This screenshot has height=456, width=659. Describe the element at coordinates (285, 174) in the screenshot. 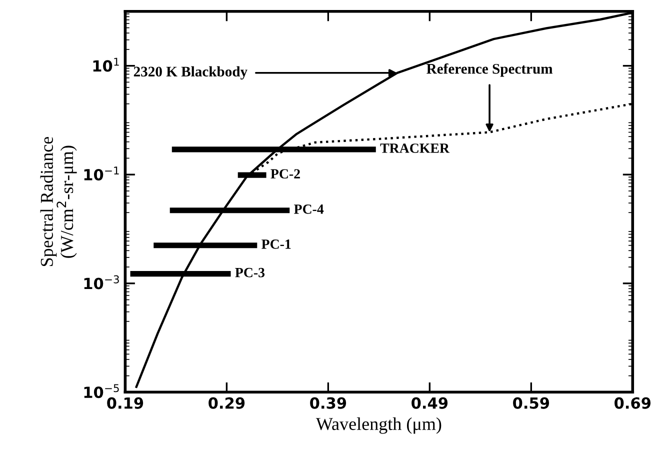

I see `series-label: PC-2` at that location.